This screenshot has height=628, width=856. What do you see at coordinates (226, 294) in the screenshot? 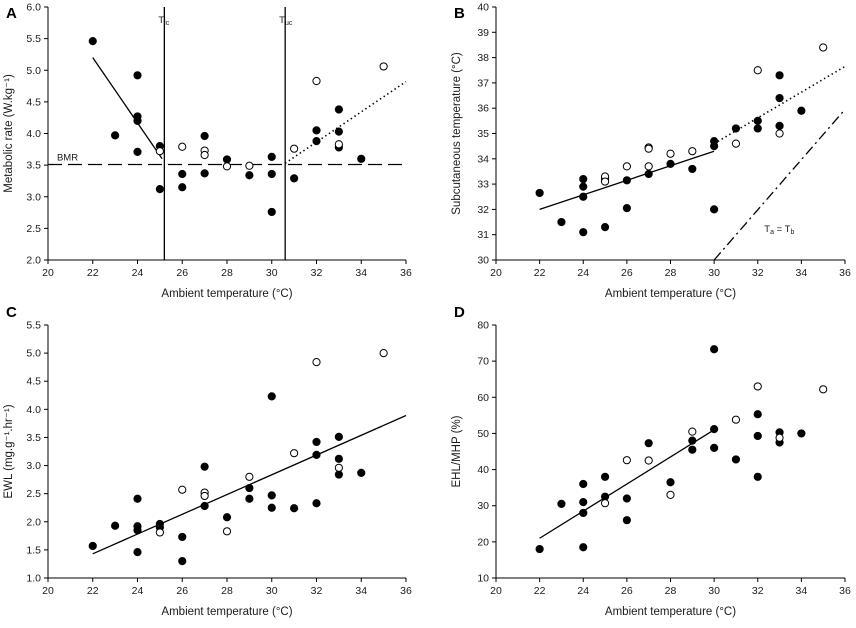
I see `x-axis-label: Ambient temperature (°C)` at bounding box center [226, 294].